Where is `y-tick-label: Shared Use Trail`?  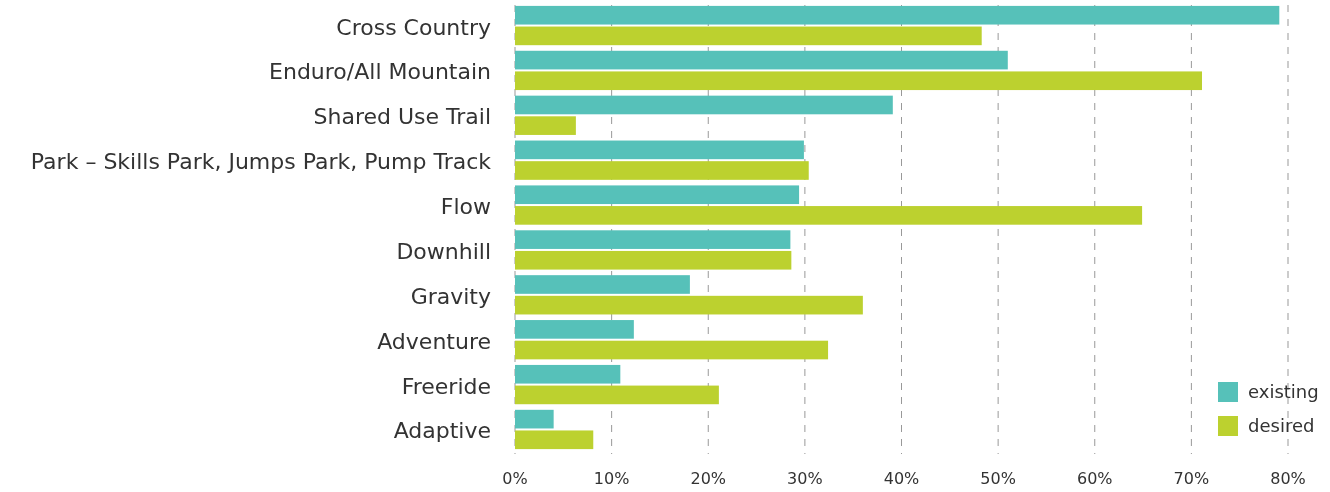
y-tick-label: Shared Use Trail is located at coordinates (402, 117).